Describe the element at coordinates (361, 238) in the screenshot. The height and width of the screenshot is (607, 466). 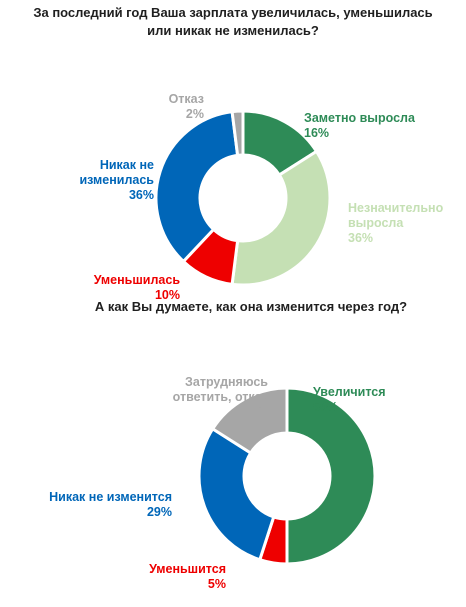
I see `chart1-slice-1-value: 36%` at that location.